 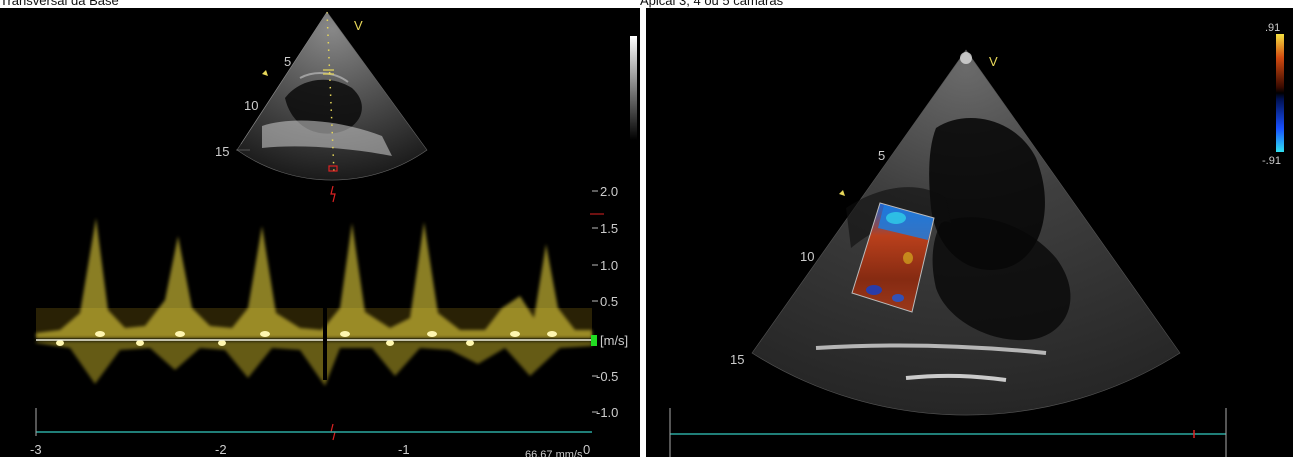 What do you see at coordinates (881, 155) in the screenshot?
I see `right-depth-label-5: 5` at bounding box center [881, 155].